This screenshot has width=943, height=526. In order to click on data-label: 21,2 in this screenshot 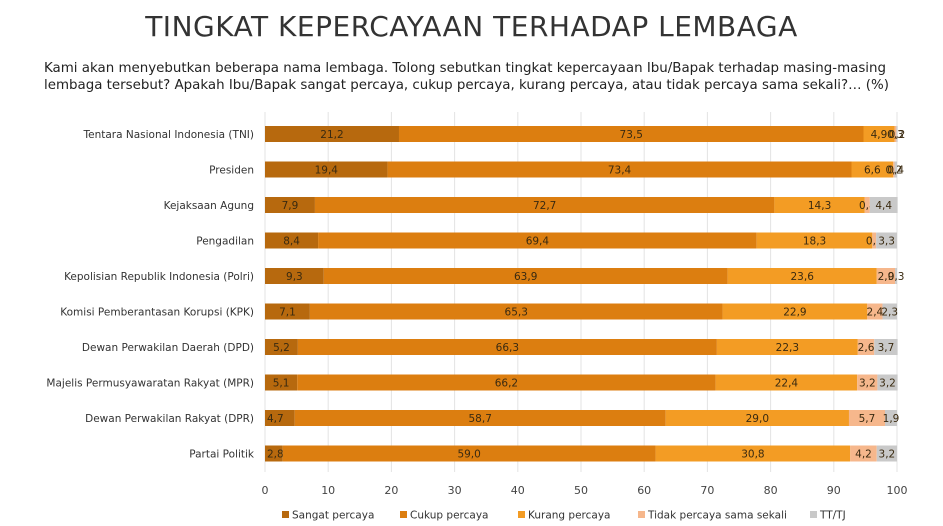, I will do `click(331, 135)`.